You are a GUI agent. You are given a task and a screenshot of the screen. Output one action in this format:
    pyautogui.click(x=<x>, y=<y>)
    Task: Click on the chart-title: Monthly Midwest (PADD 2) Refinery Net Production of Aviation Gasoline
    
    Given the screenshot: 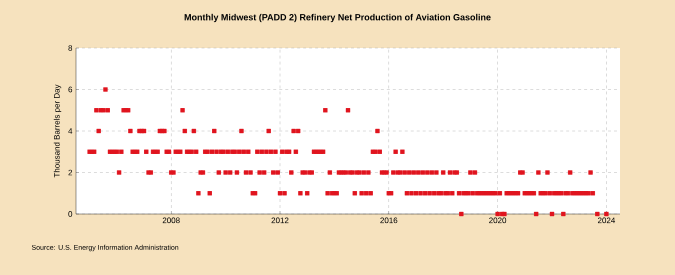 What is the action you would take?
    pyautogui.click(x=337, y=18)
    